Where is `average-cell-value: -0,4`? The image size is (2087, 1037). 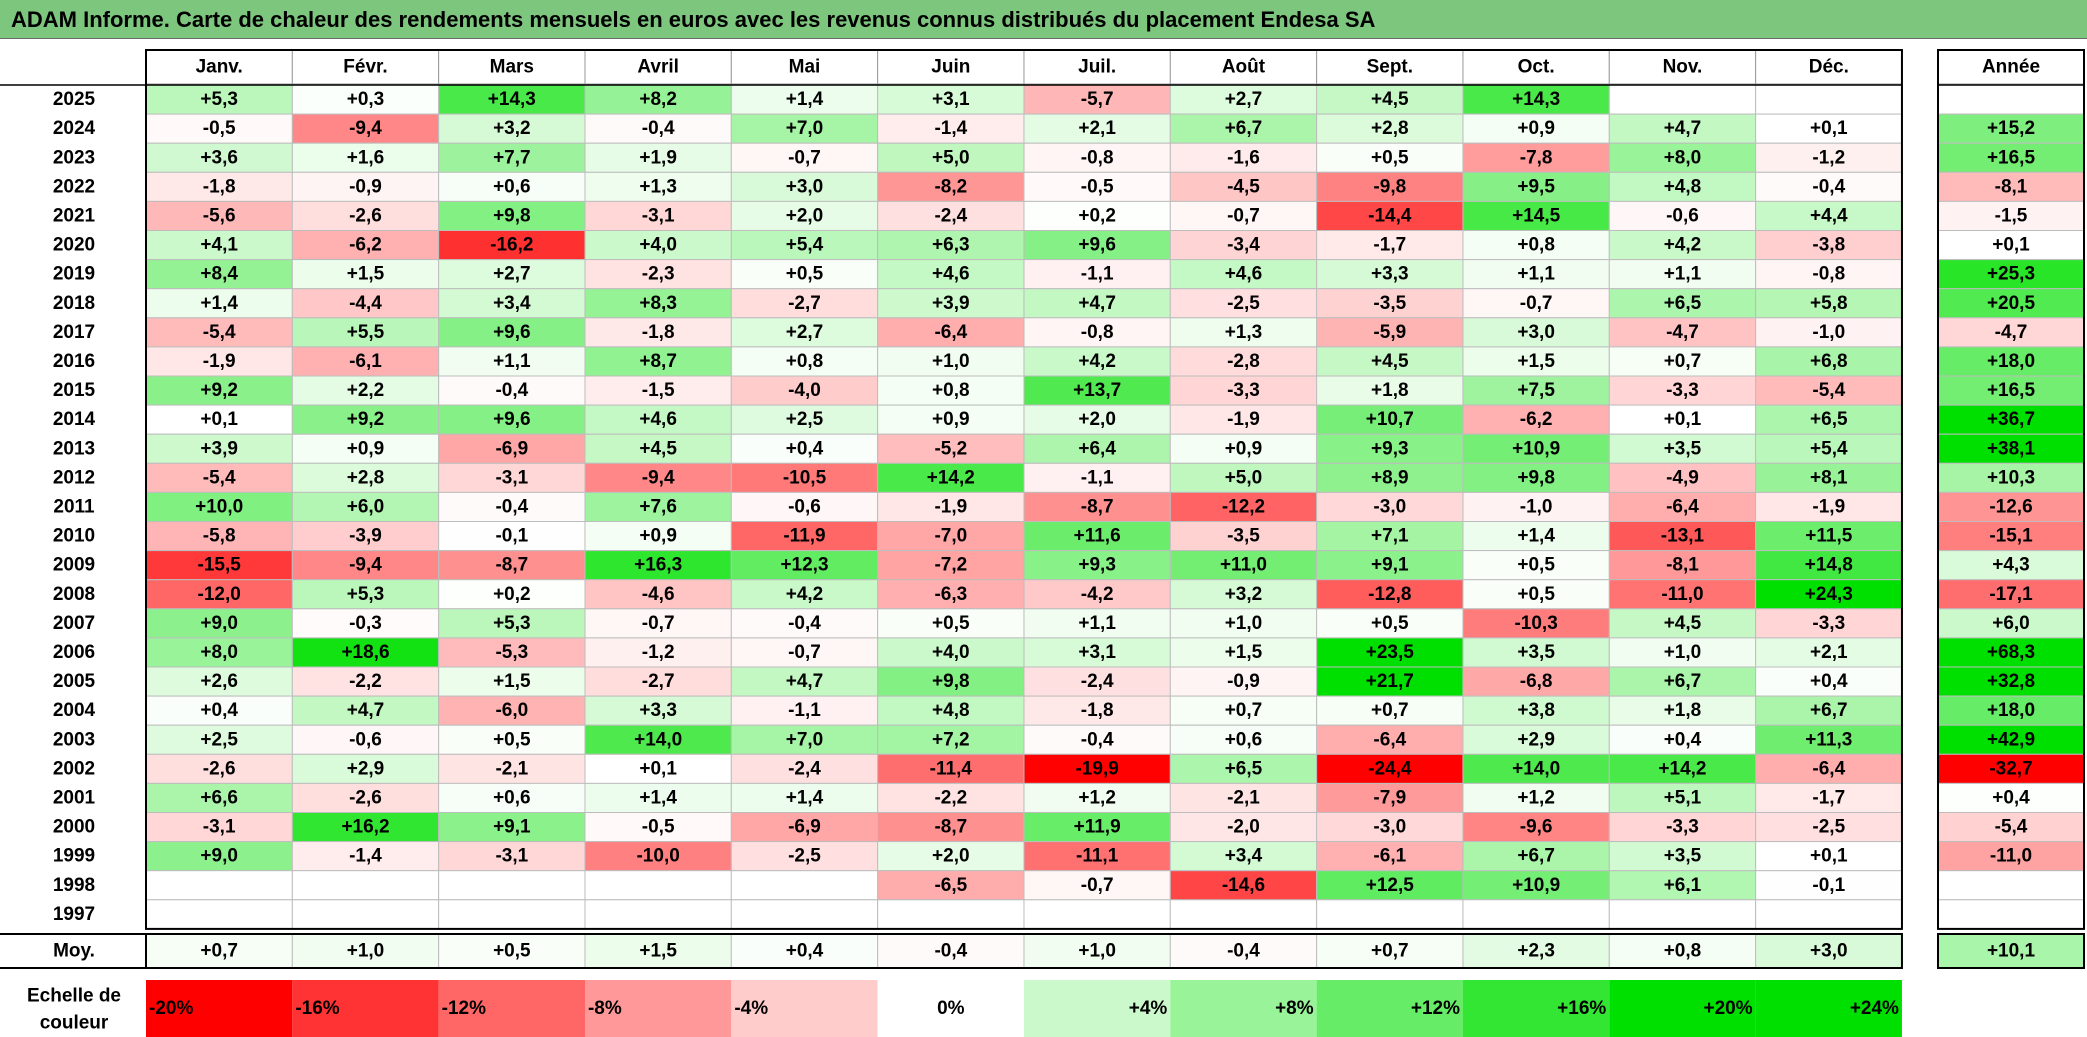 average-cell-value: -0,4 is located at coordinates (950, 951).